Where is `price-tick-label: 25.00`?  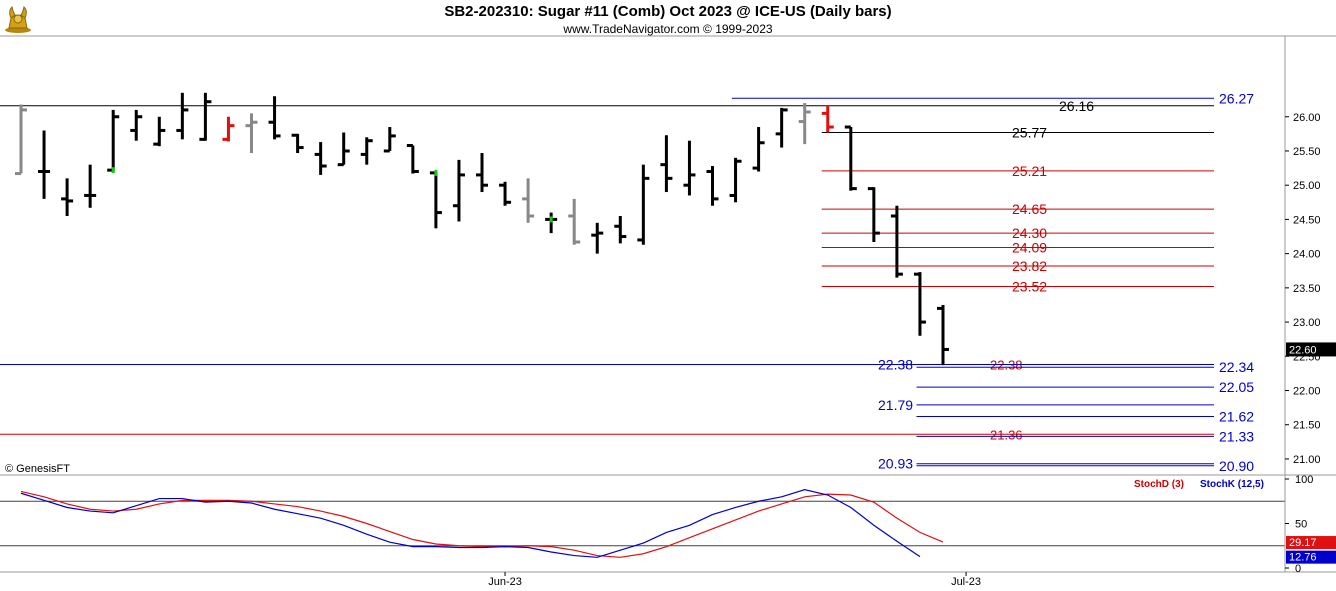 price-tick-label: 25.00 is located at coordinates (1307, 186).